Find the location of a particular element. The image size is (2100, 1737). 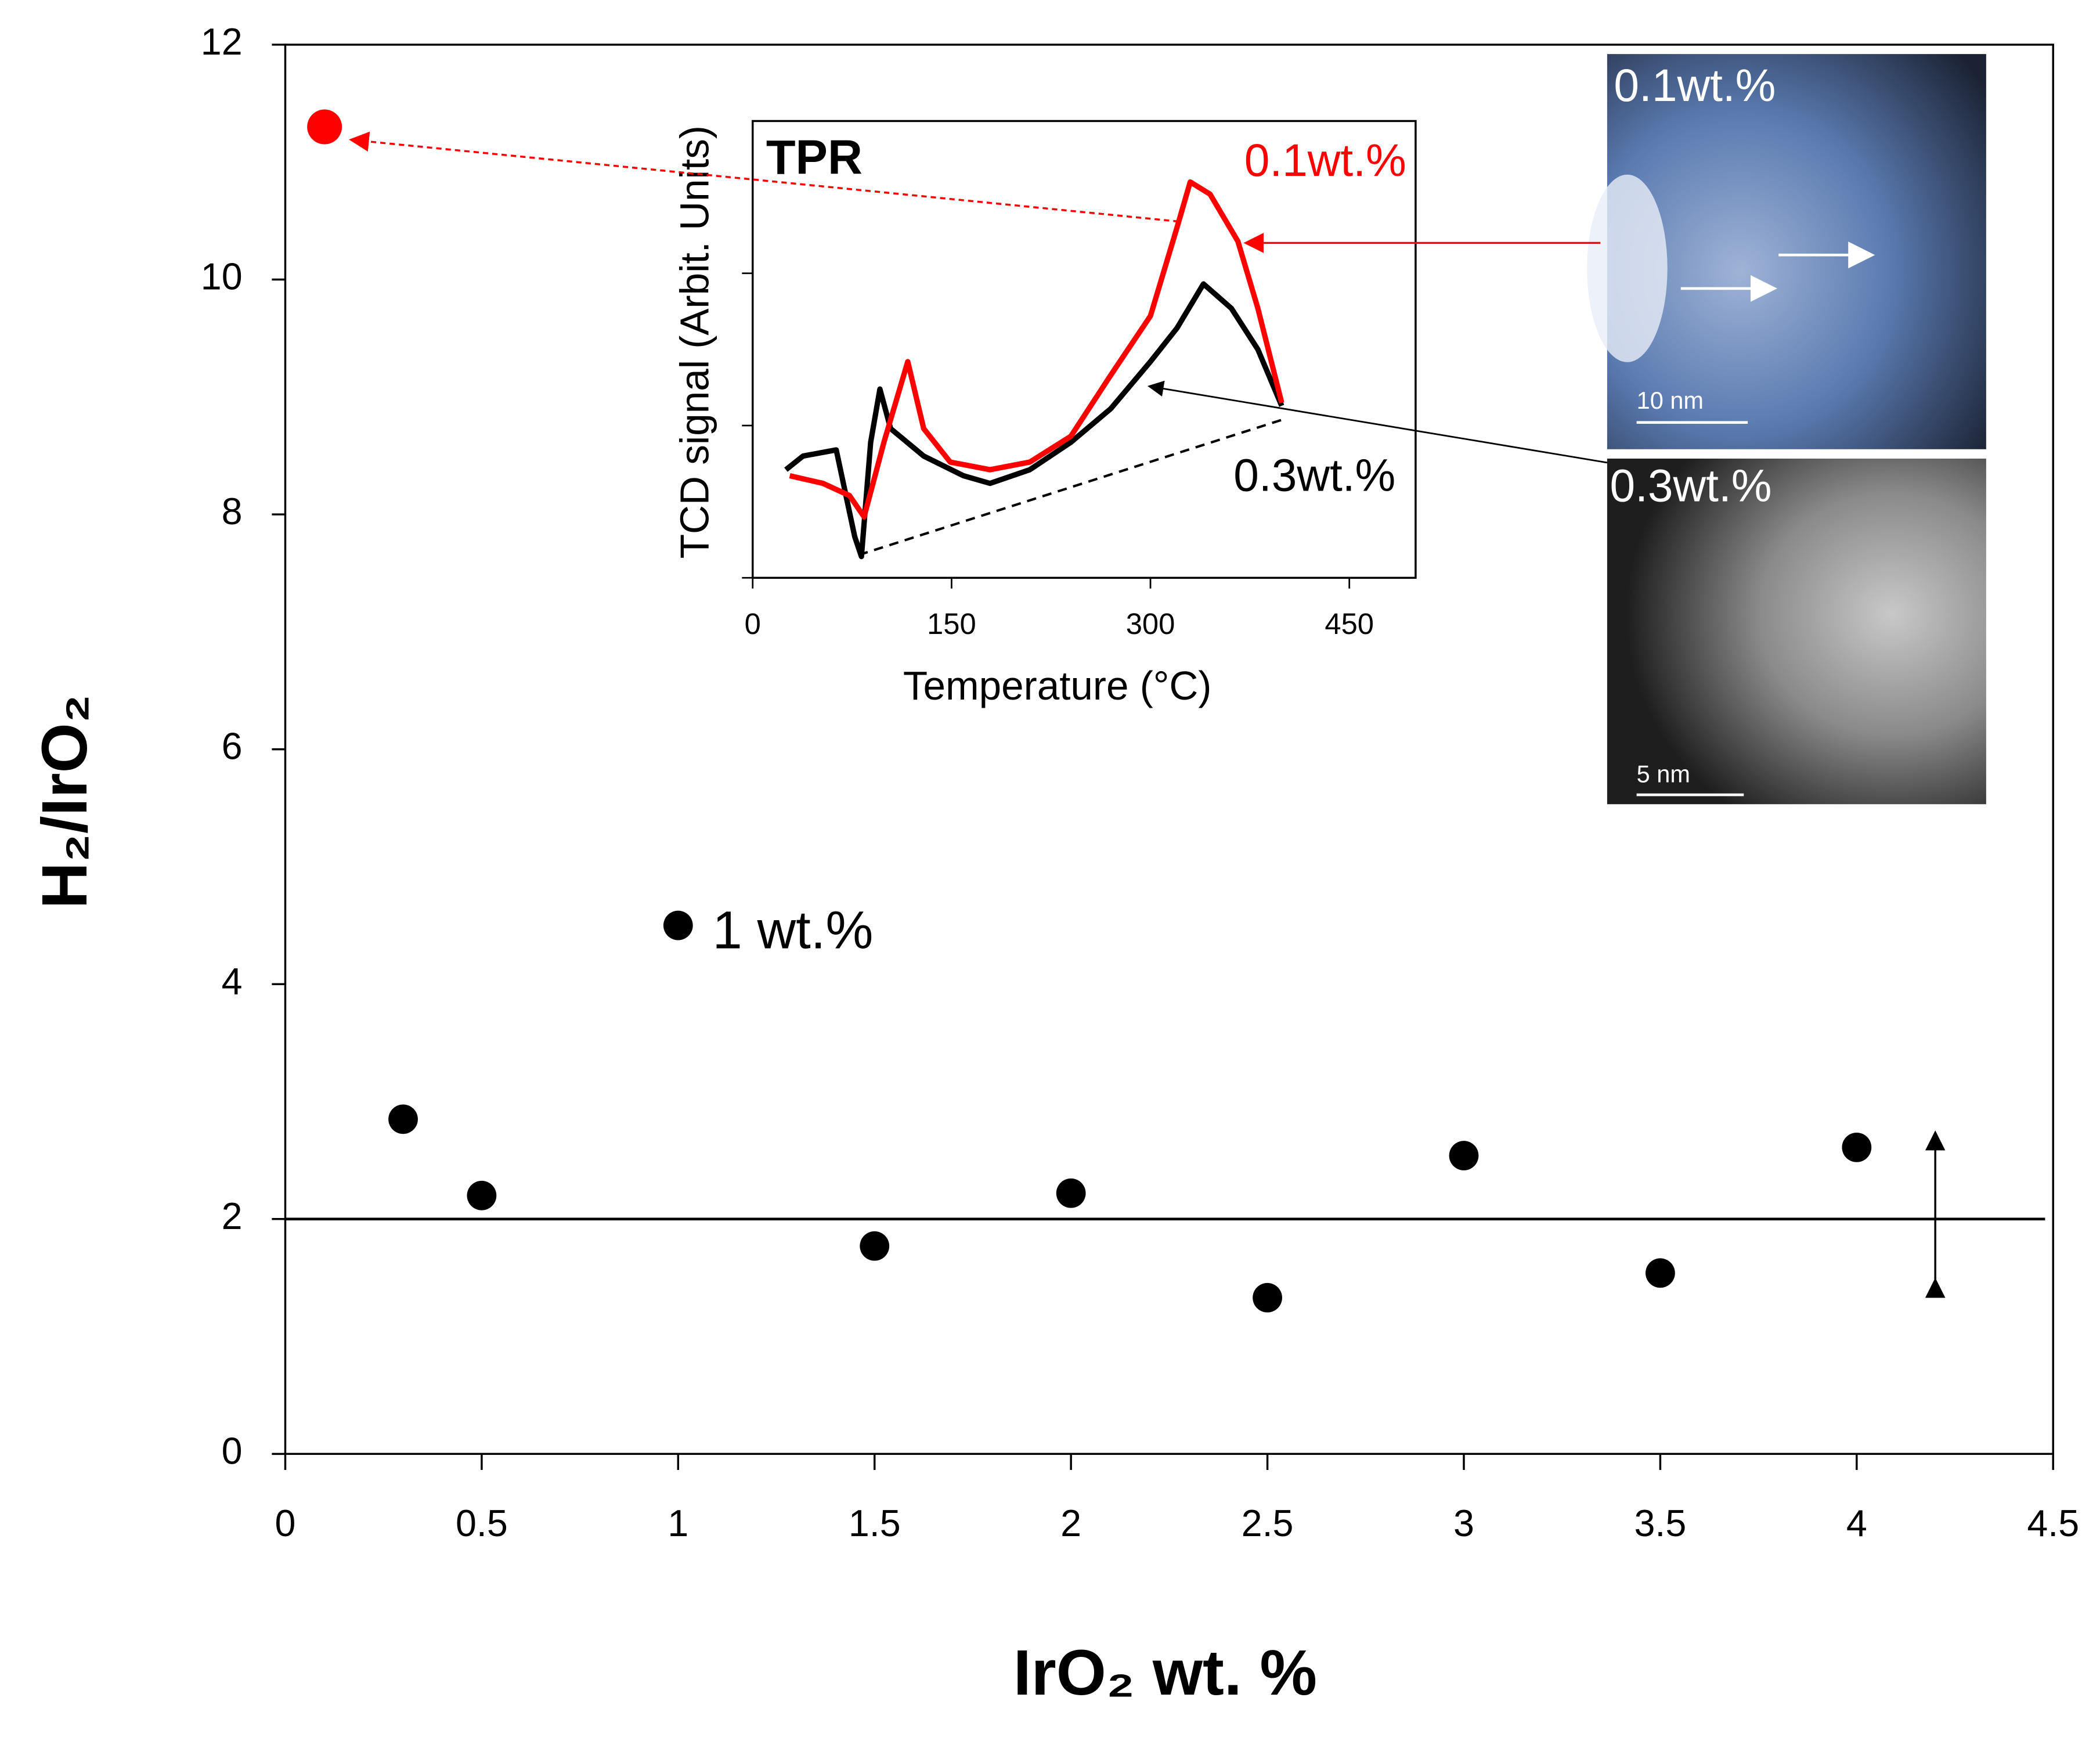

inset-bg is located at coordinates (1084, 349).